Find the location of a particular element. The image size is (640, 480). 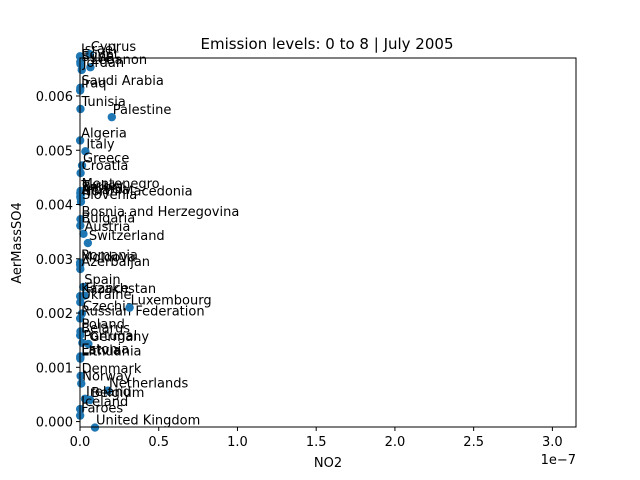

data-point-label: Serbia is located at coordinates (102, 188).